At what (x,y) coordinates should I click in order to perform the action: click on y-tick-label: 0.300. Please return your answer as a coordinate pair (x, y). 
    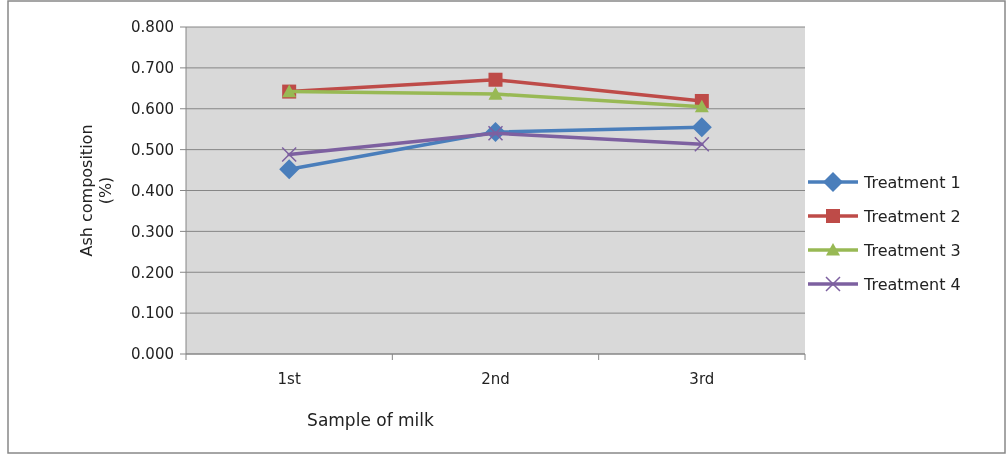
    Looking at the image, I should click on (152, 231).